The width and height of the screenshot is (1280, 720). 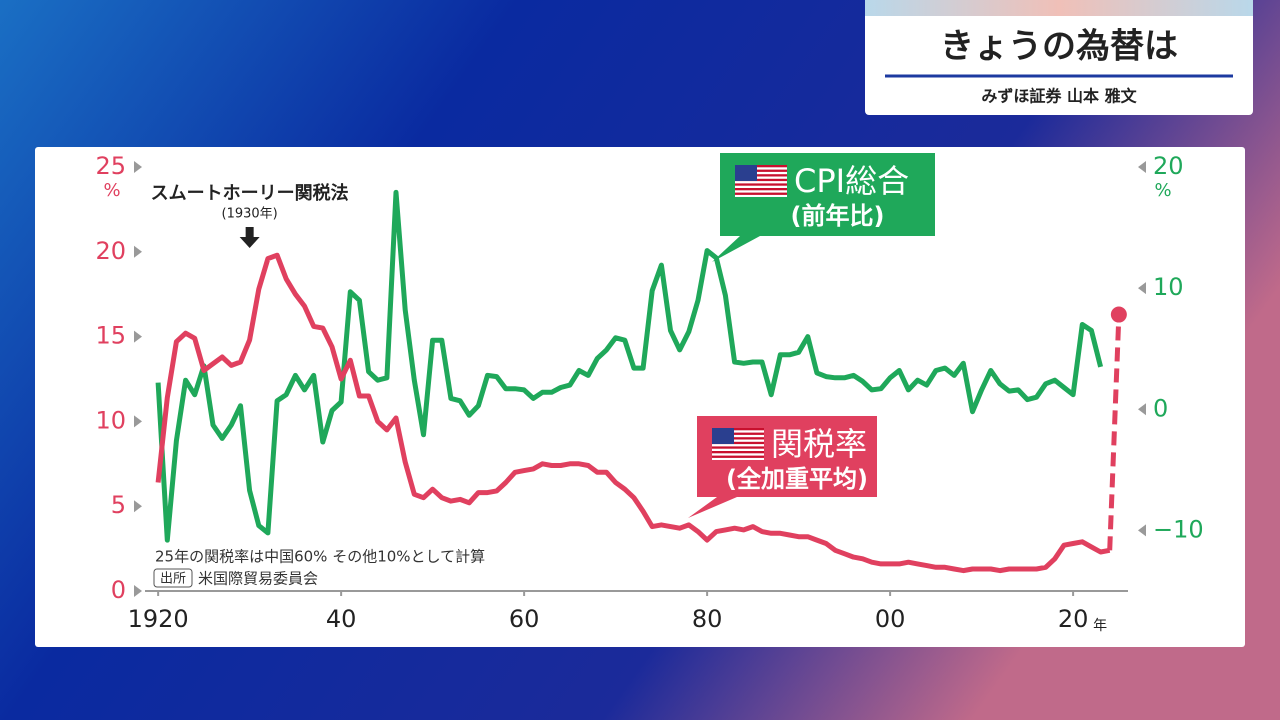 I want to click on callout-title: 関税率, so click(x=819, y=444).